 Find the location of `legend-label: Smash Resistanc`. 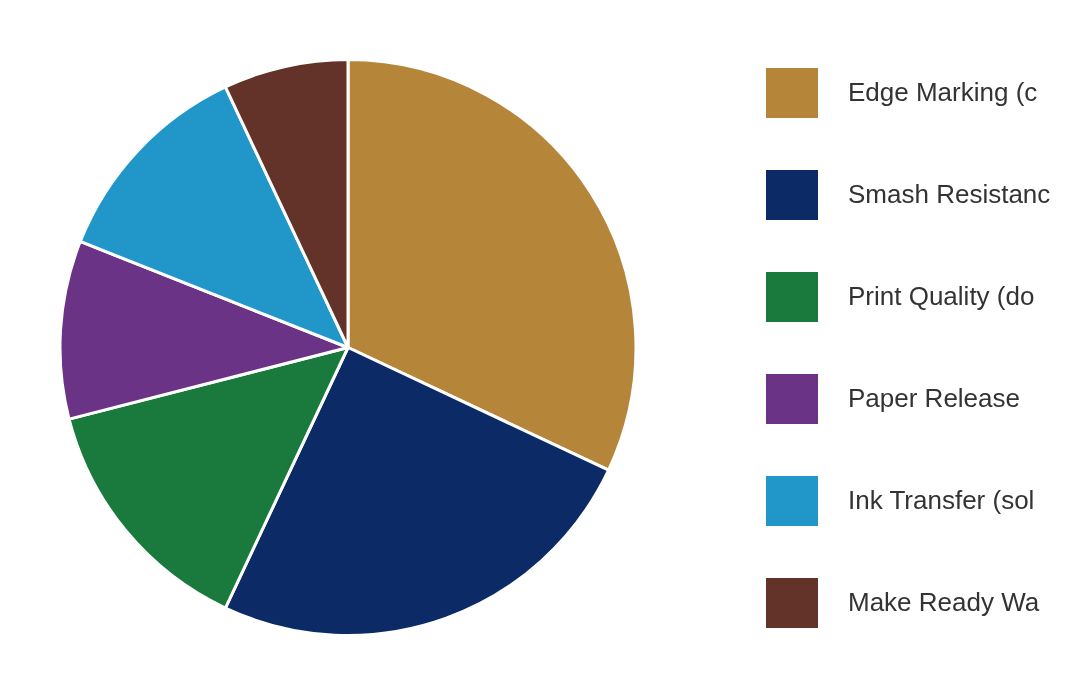

legend-label: Smash Resistanc is located at coordinates (949, 194).